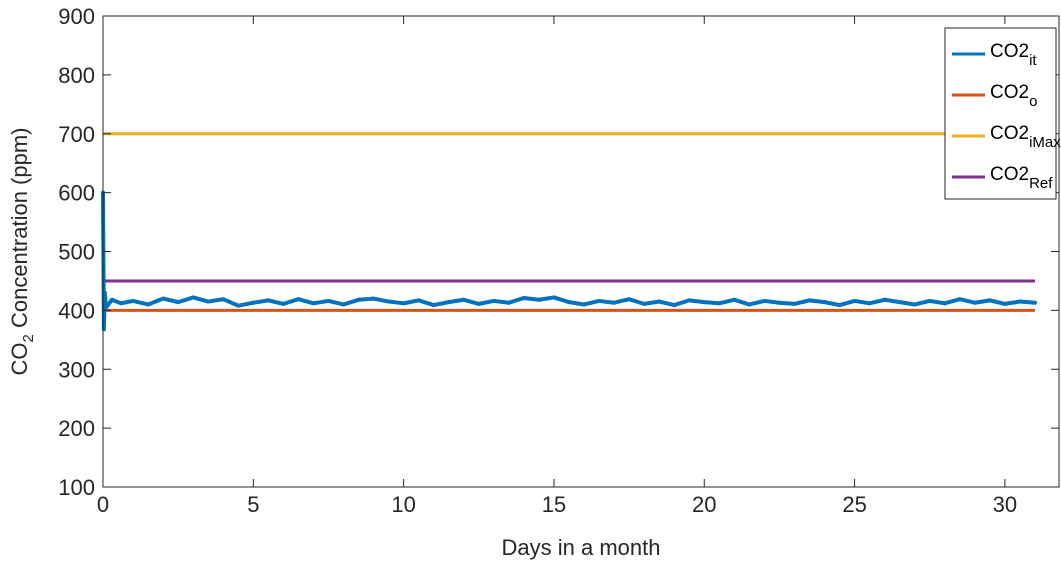  I want to click on x-tick-label: 25, so click(854, 504).